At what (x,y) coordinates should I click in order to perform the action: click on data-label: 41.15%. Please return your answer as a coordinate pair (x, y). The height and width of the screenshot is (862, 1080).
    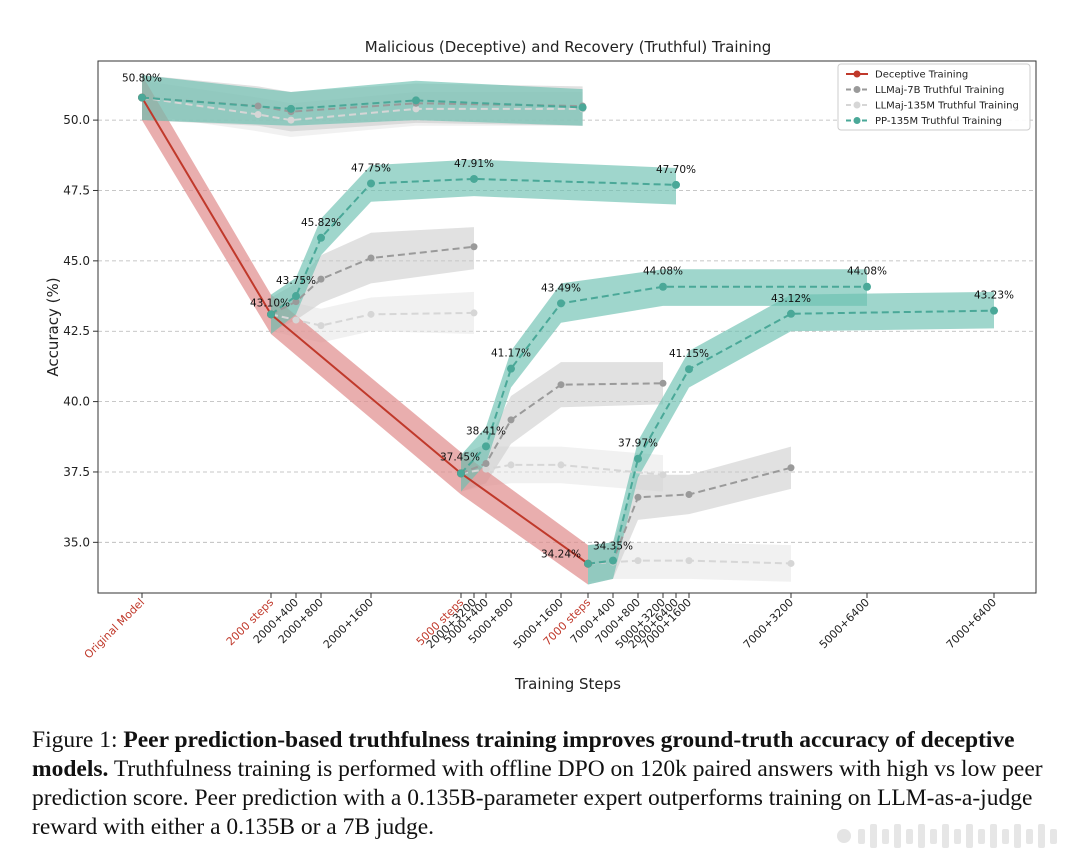
    Looking at the image, I should click on (689, 354).